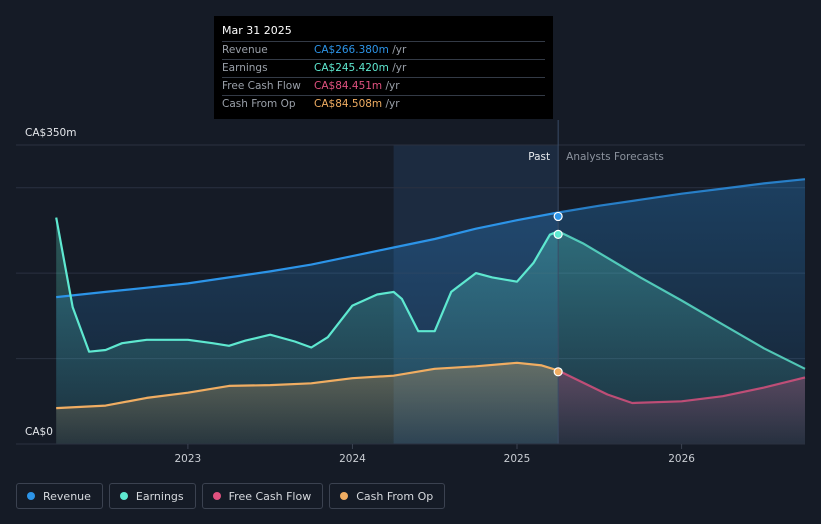 The width and height of the screenshot is (821, 524). I want to click on x-tick-label: 2023, so click(188, 459).